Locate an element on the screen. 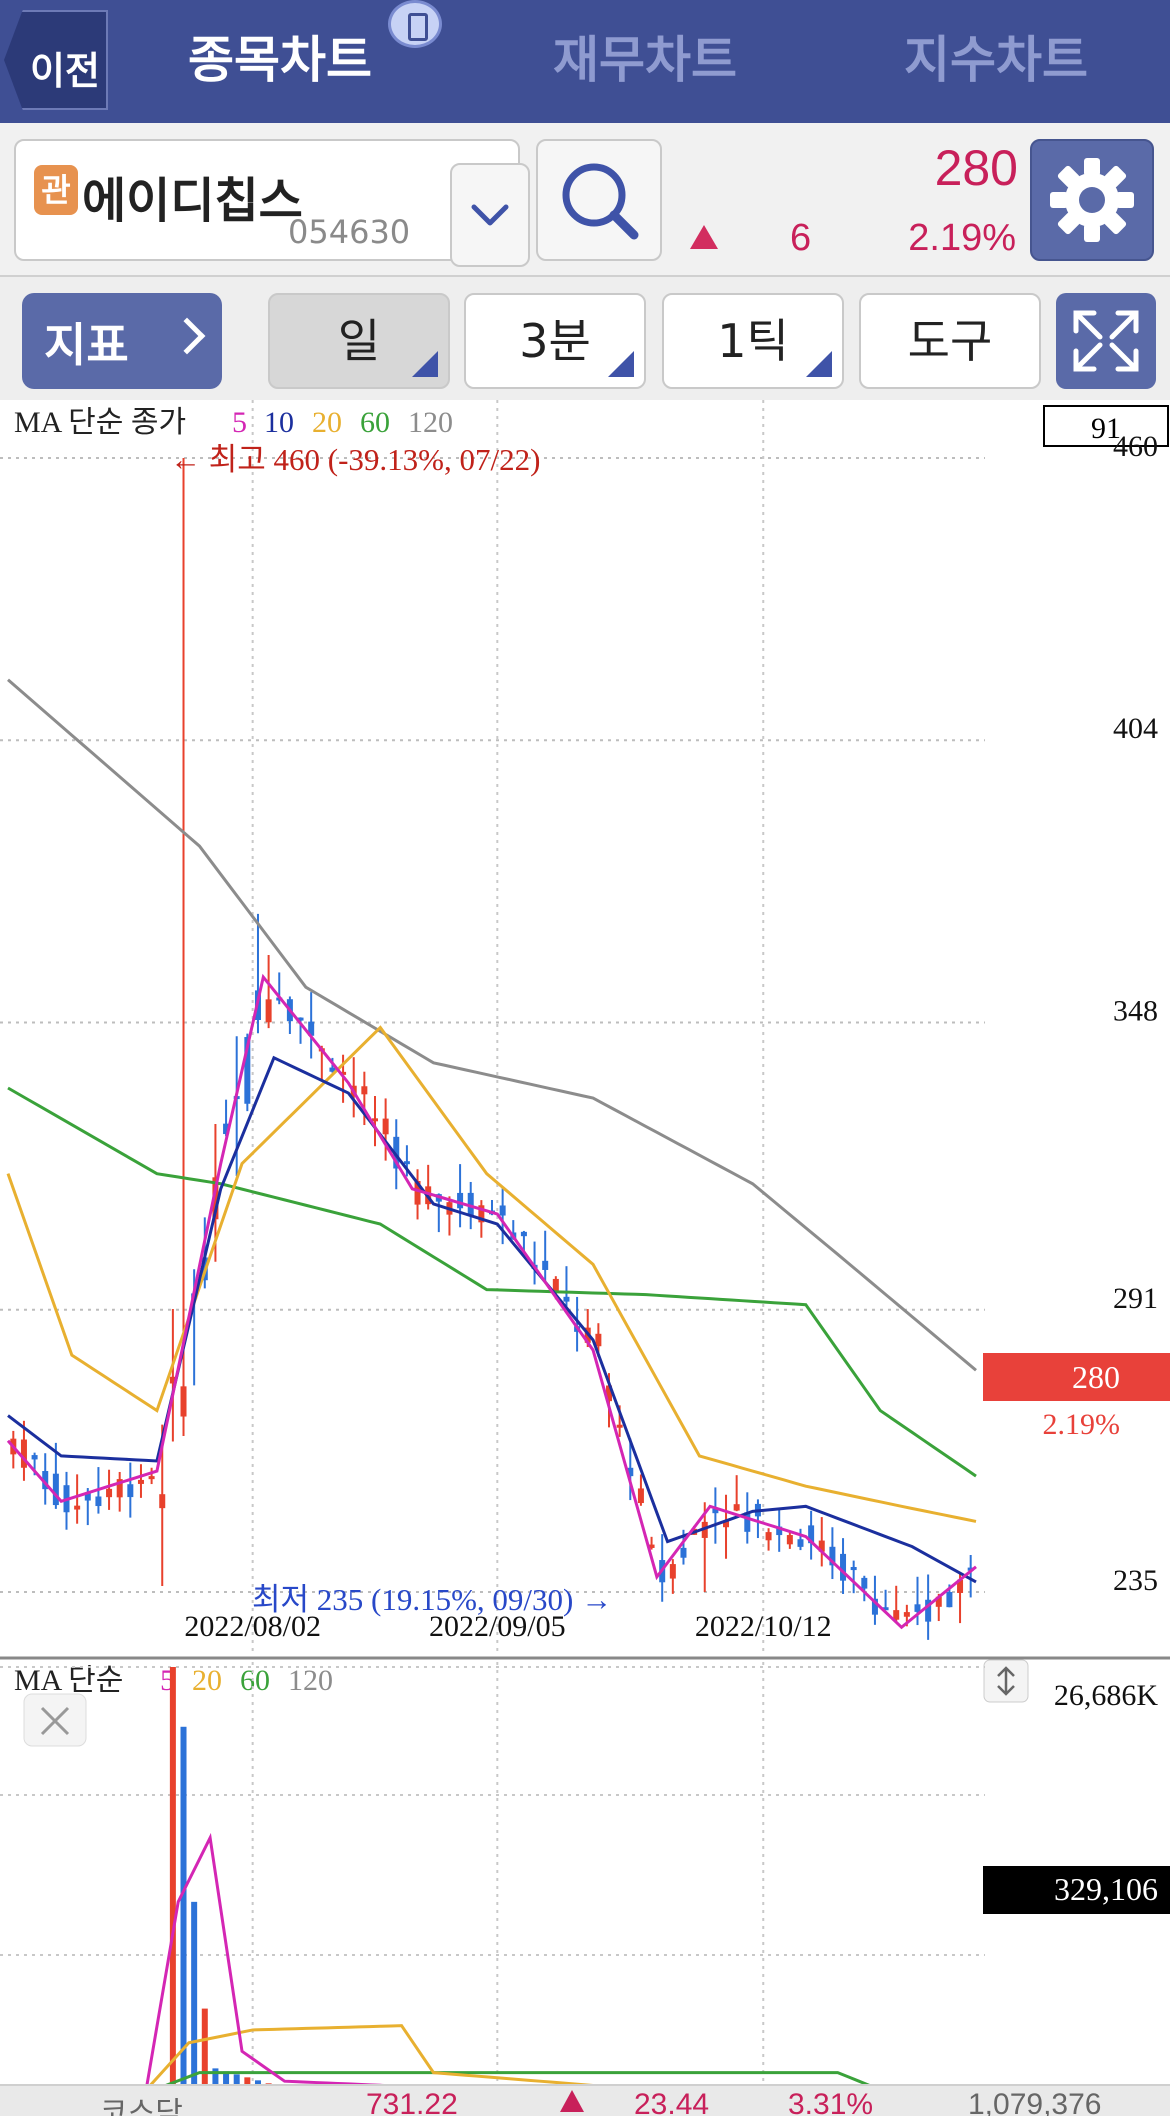  search-button is located at coordinates (599, 200).